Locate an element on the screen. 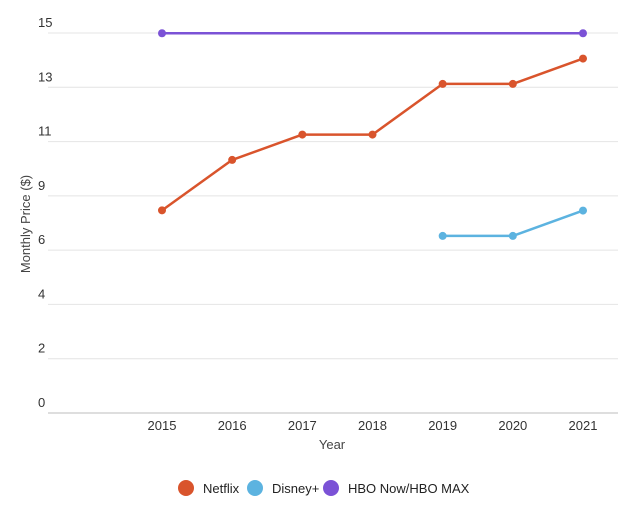 The width and height of the screenshot is (641, 506). y-tick-label: 11 is located at coordinates (45, 131).